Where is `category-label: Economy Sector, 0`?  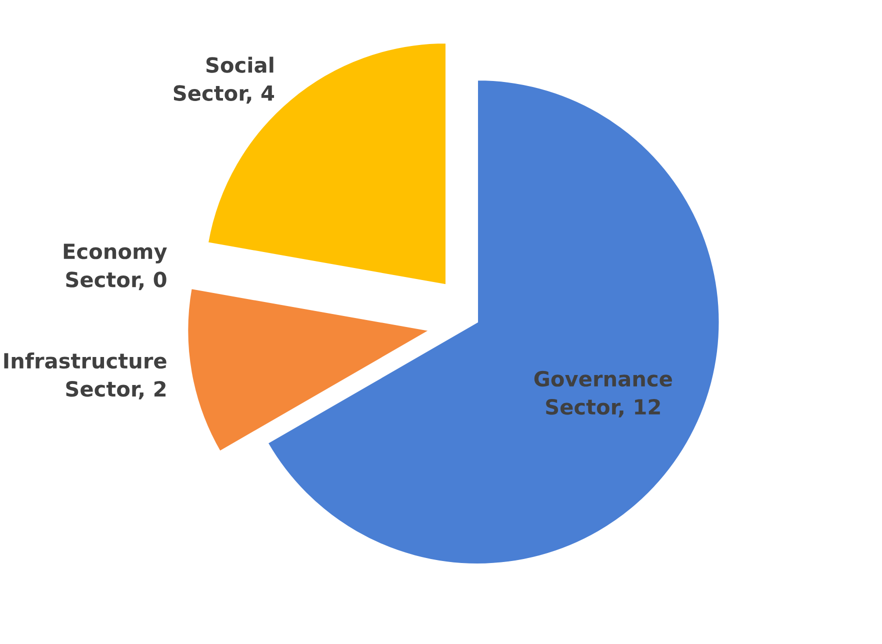 category-label: Economy Sector, 0 is located at coordinates (115, 267).